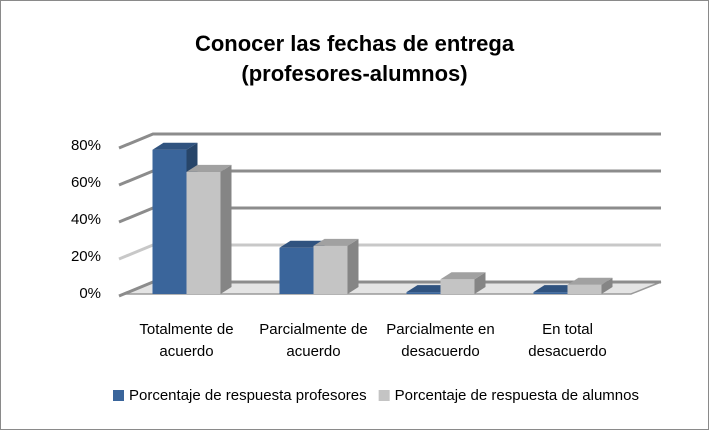 This screenshot has height=430, width=709. What do you see at coordinates (567, 340) in the screenshot?
I see `x-tick-label: En total desacuerdo` at bounding box center [567, 340].